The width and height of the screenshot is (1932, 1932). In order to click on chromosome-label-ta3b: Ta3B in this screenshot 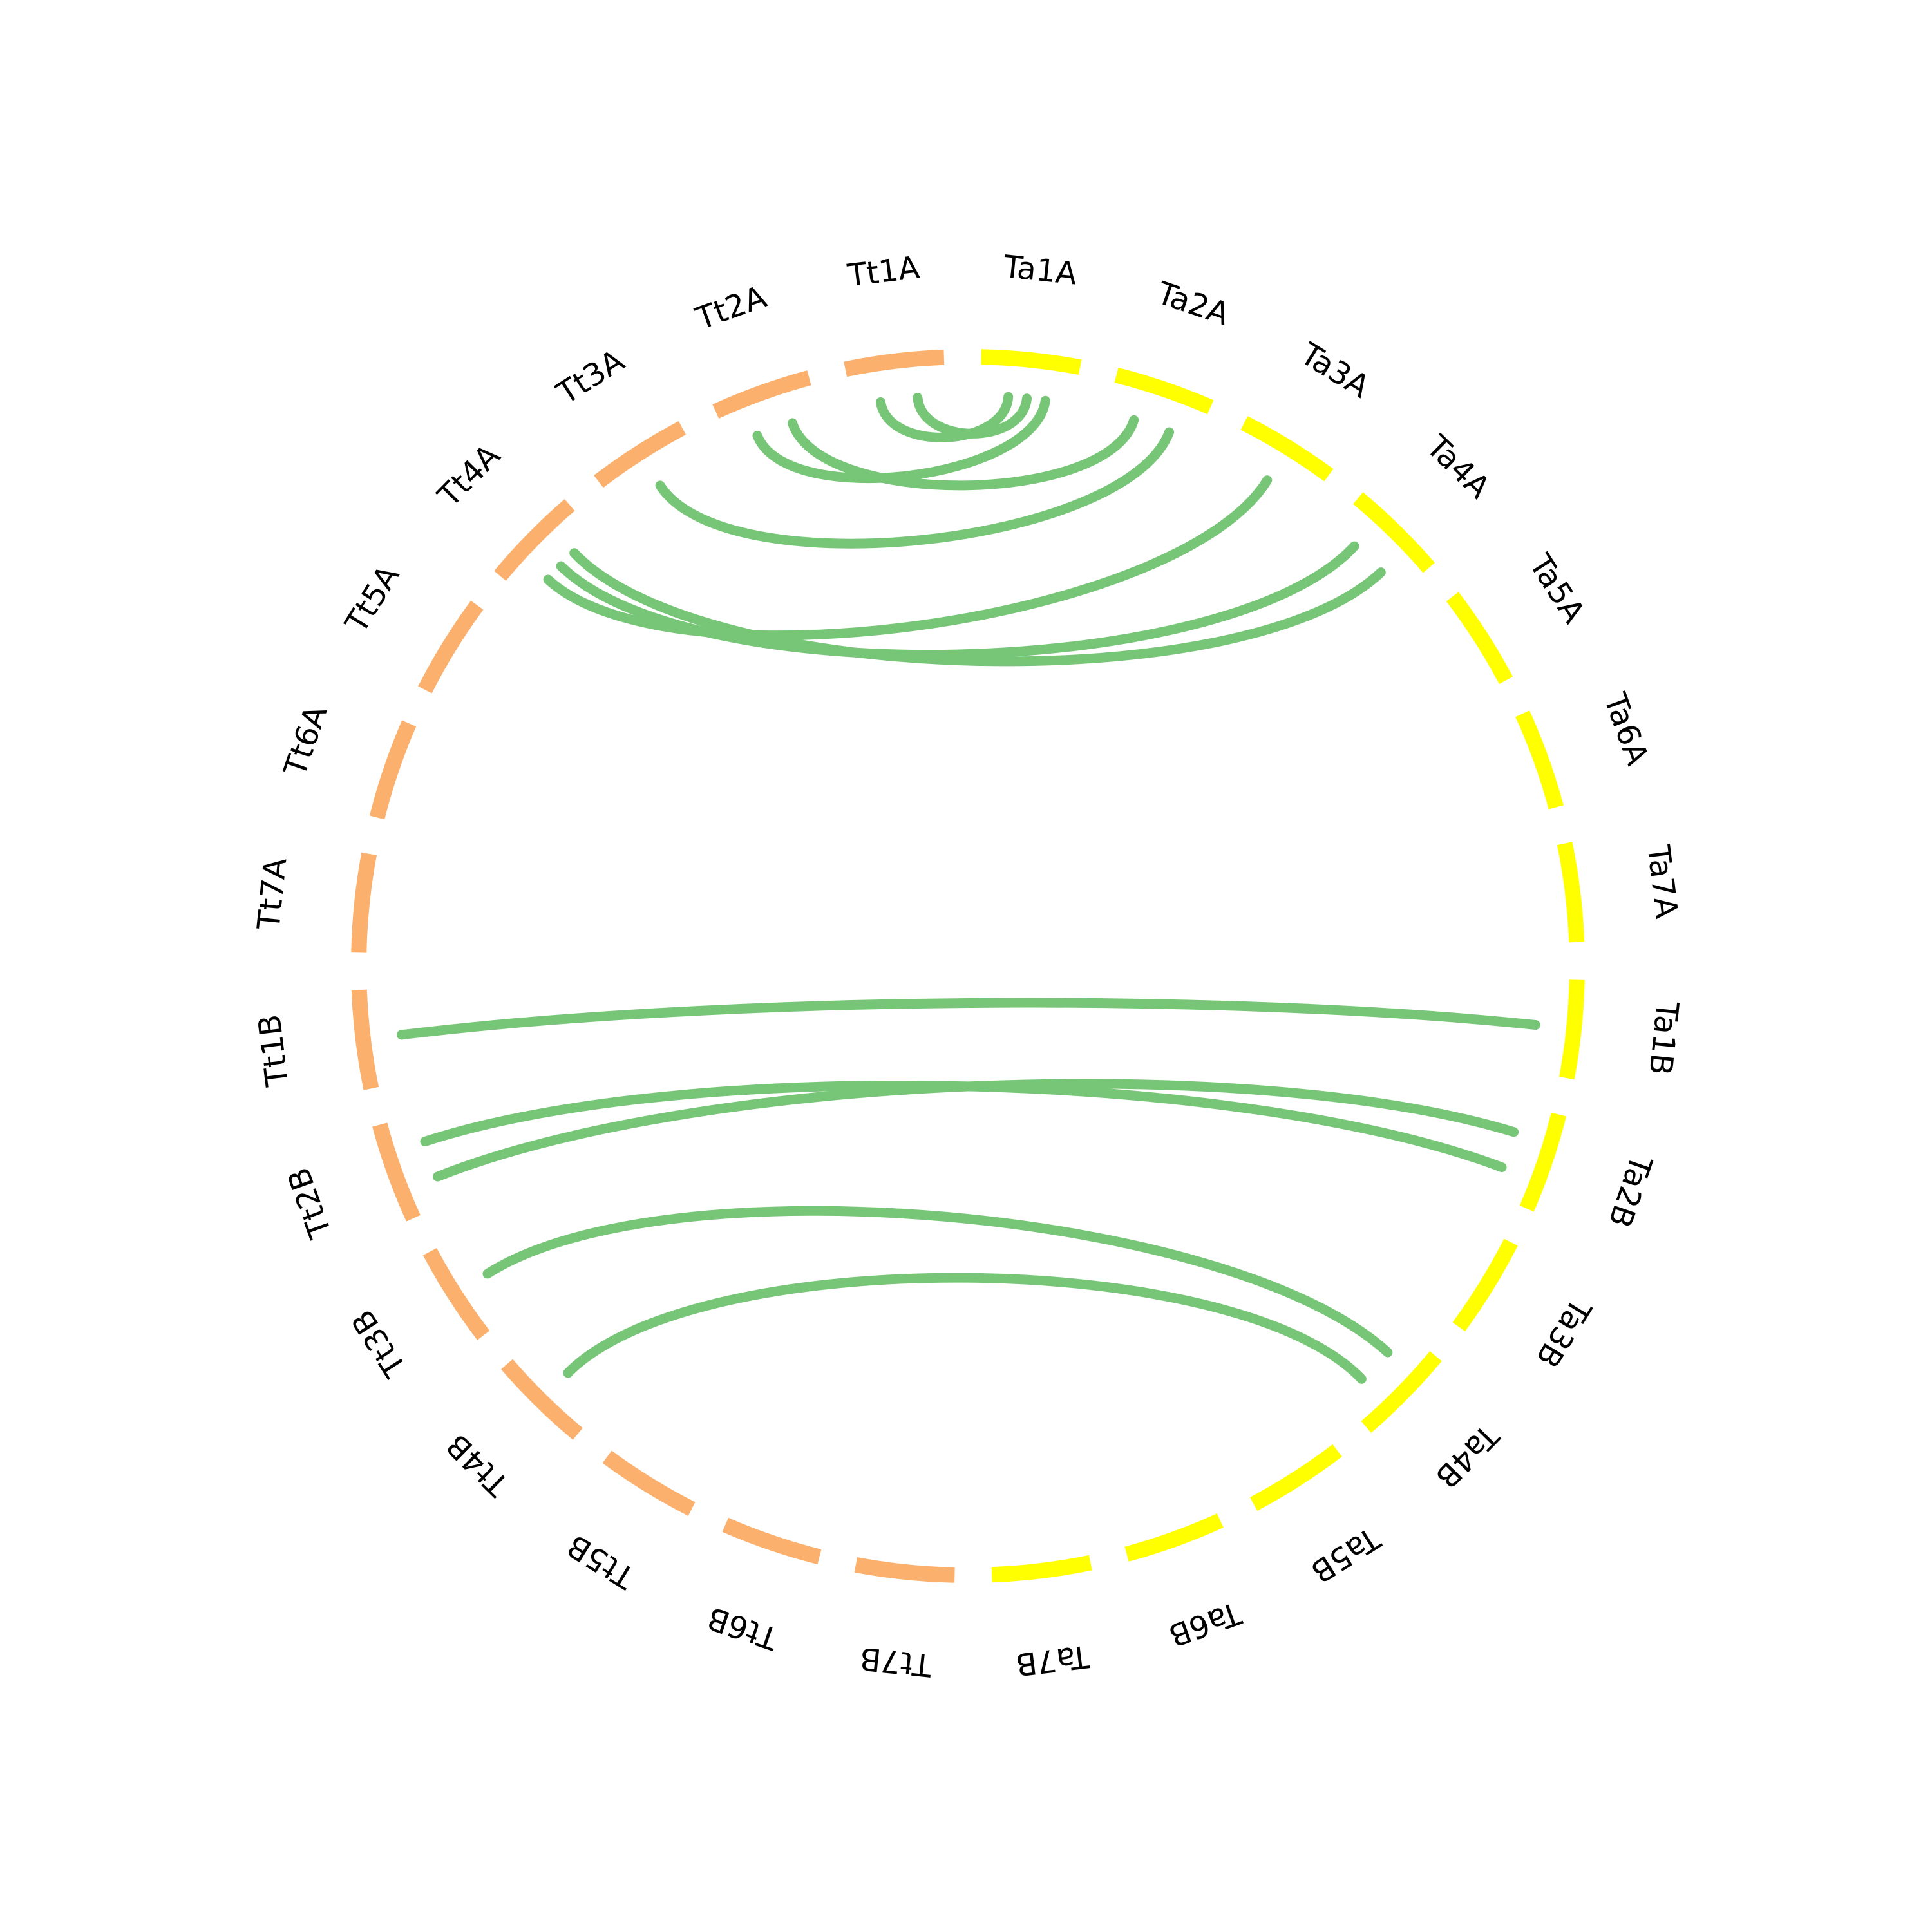, I will do `click(1564, 1333)`.